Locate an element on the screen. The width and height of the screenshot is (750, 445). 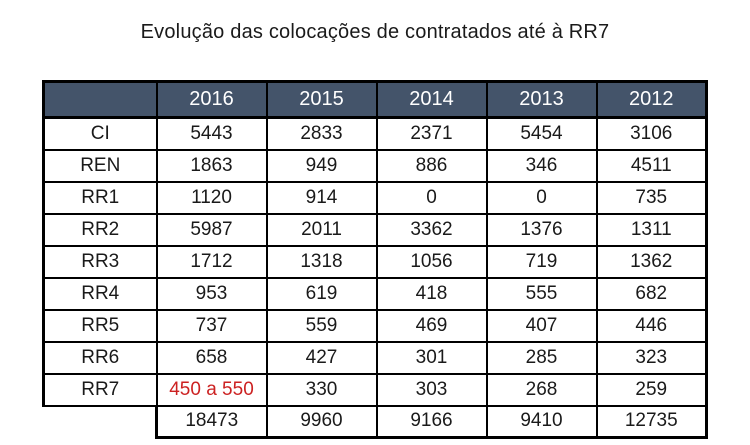
value-cell: 719 is located at coordinates (541, 261).